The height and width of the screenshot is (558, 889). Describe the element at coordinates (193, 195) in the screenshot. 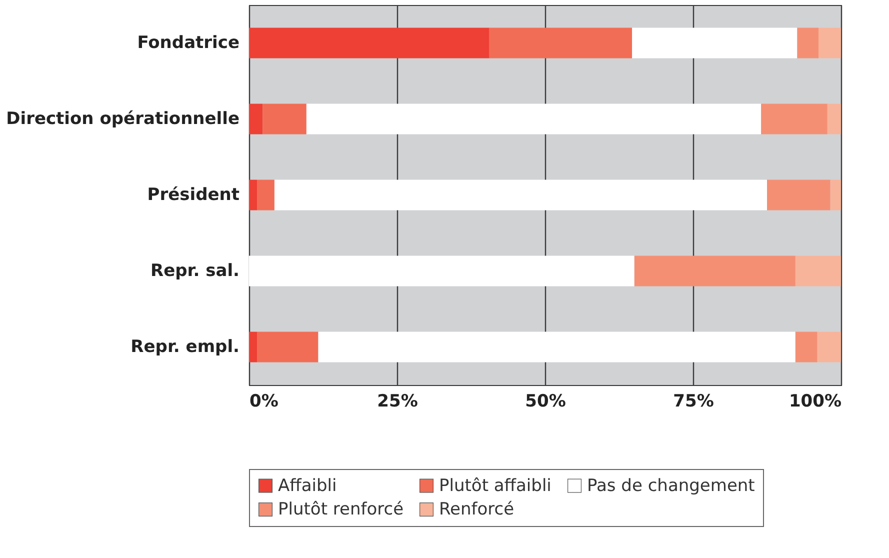

I see `y-tick-label: Président` at that location.